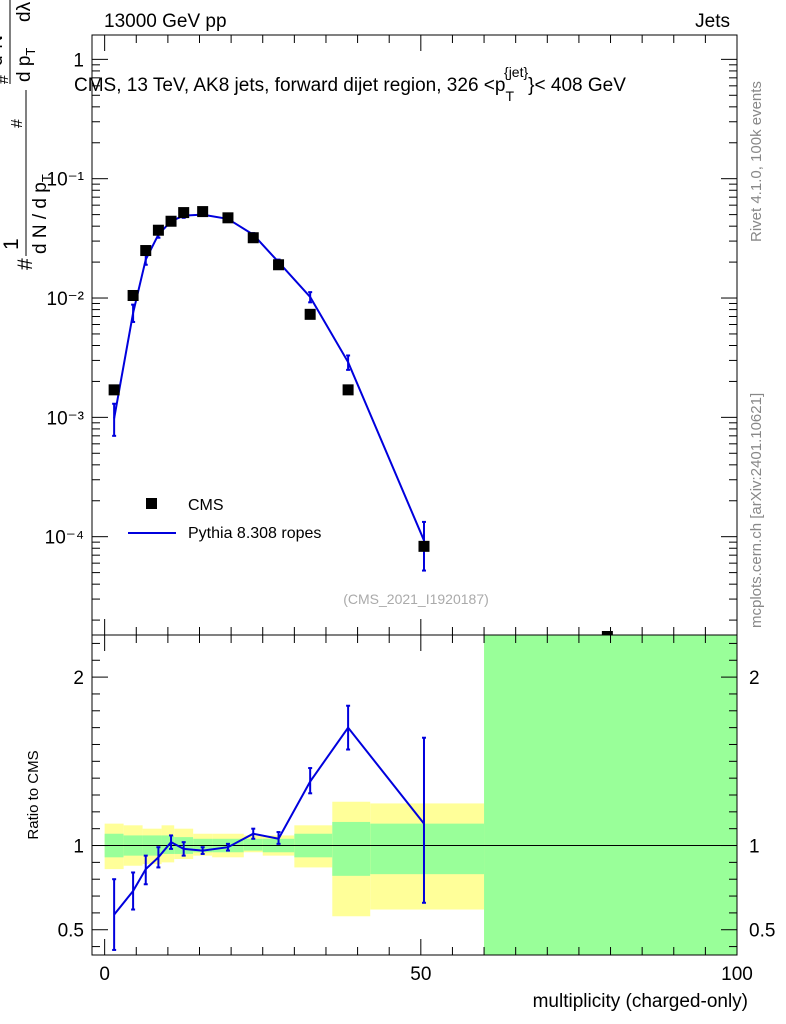 The height and width of the screenshot is (1024, 786). Describe the element at coordinates (6, 79) in the screenshot. I see `ylabel-hash3: #` at that location.